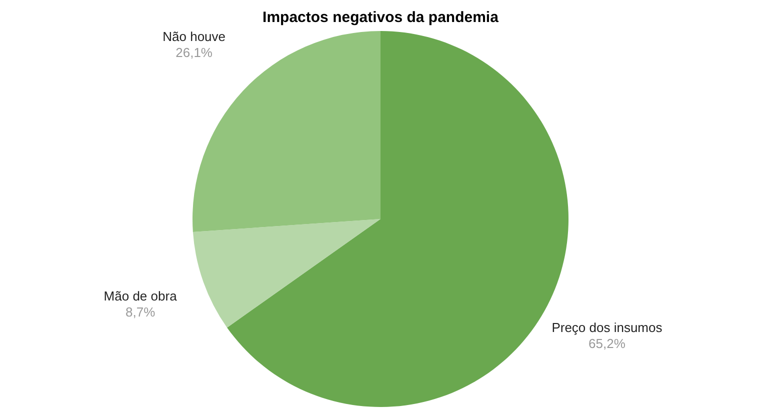  Describe the element at coordinates (607, 328) in the screenshot. I see `slice-label: Preço dos insumos` at that location.